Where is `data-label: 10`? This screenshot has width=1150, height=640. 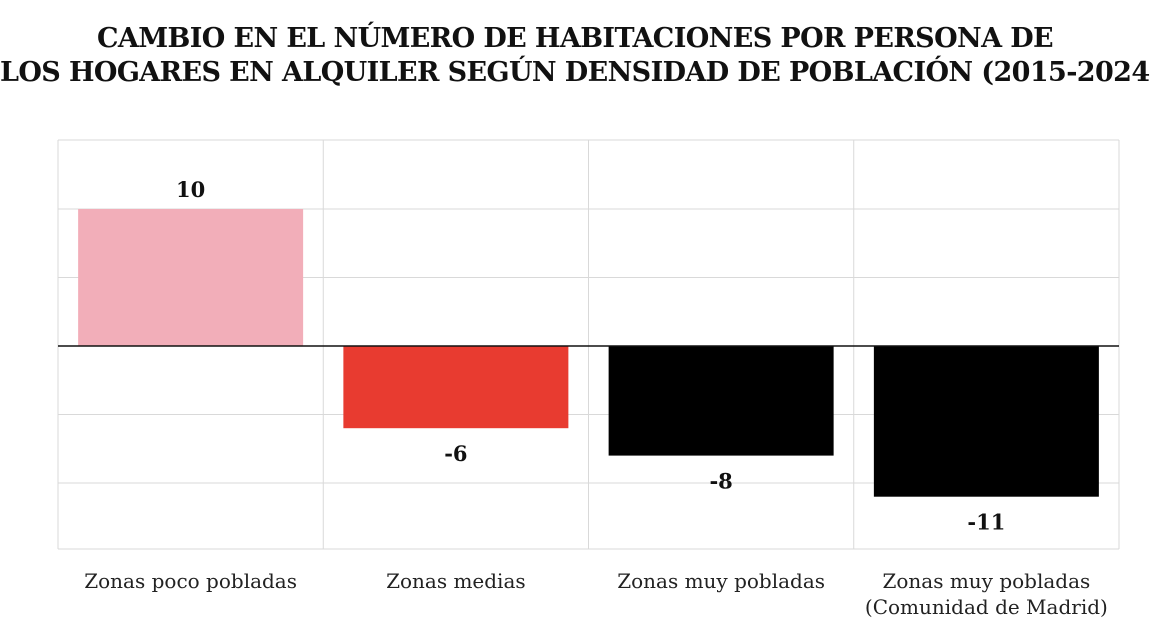 data-label: 10 is located at coordinates (190, 189).